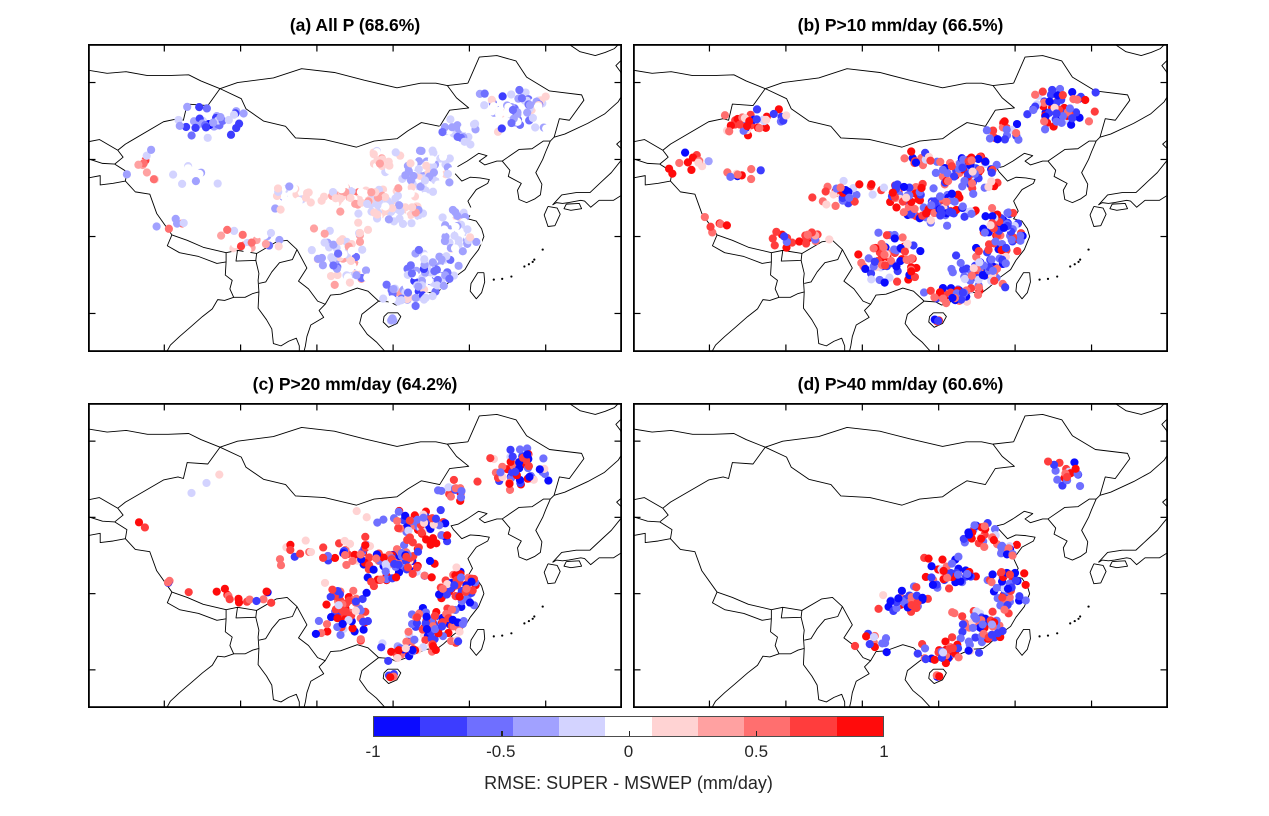 Image resolution: width=1269 pixels, height=816 pixels. I want to click on colorbar-tick-label: -1, so click(373, 751).